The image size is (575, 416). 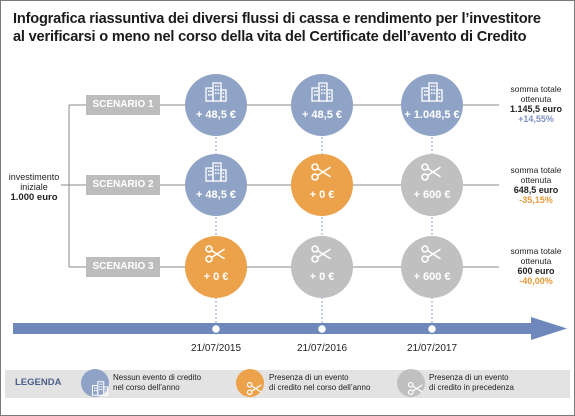 I want to click on scenario-1-year-2: + 48,5 €, so click(x=322, y=105).